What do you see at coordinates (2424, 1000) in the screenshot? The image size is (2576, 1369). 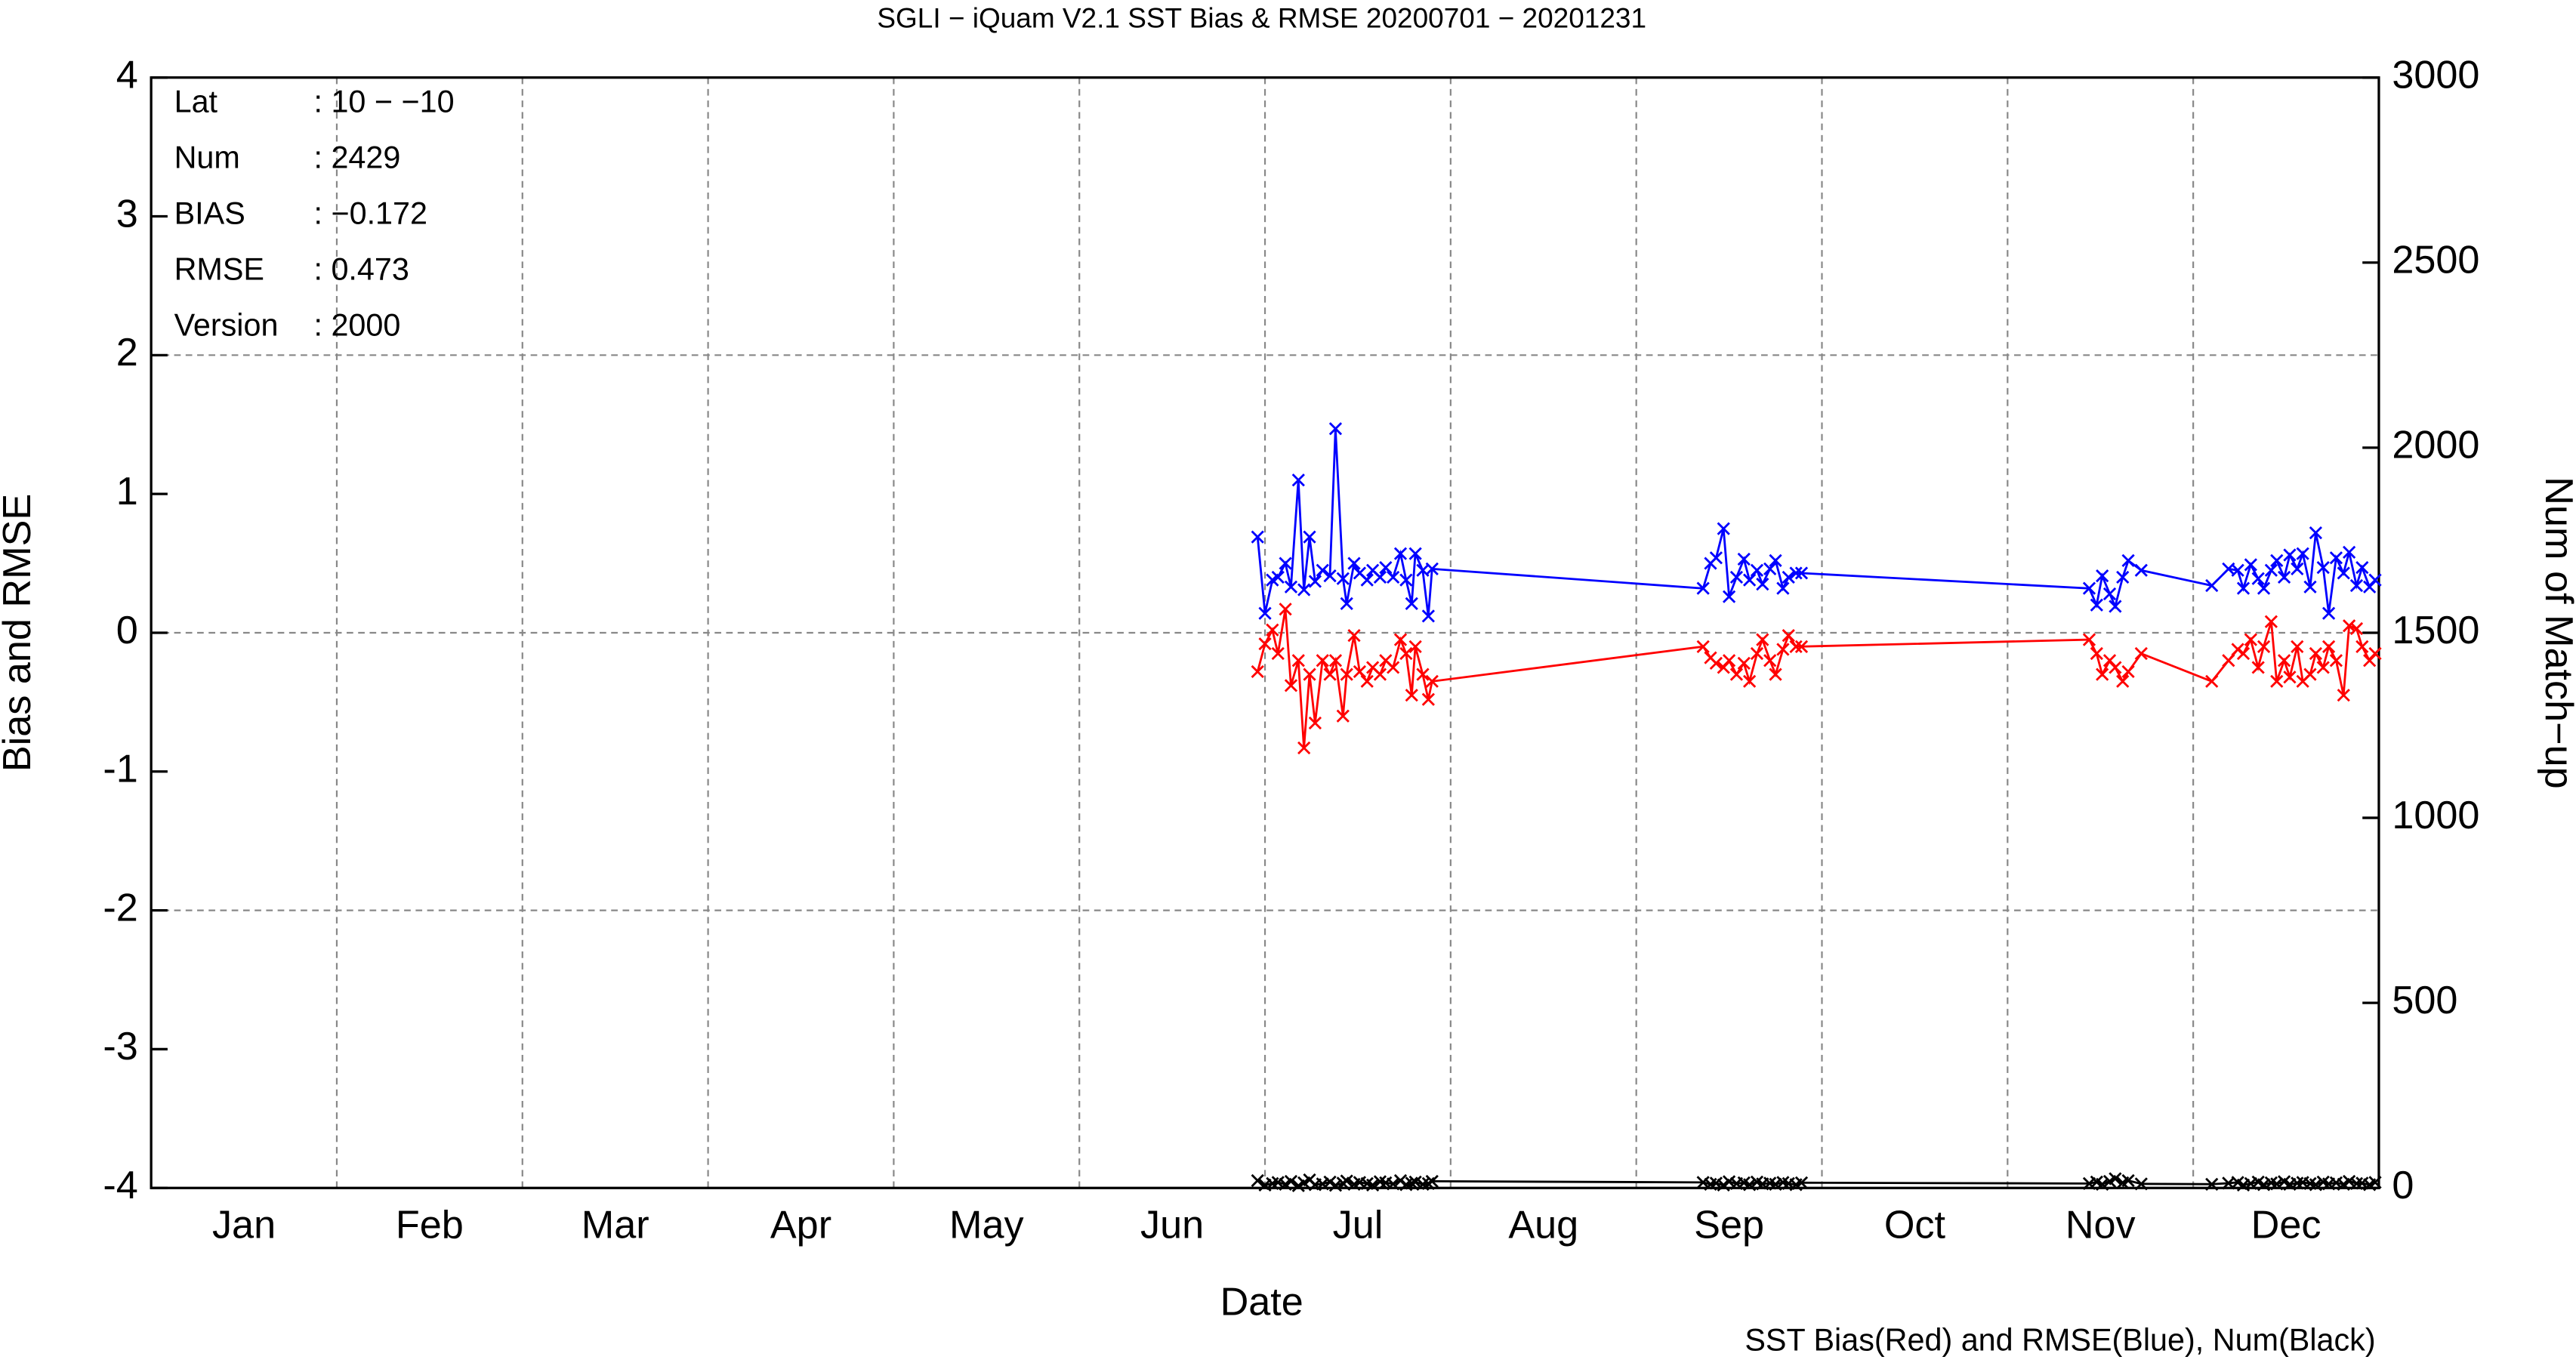 I see `y2-tick-label: 500` at bounding box center [2424, 1000].